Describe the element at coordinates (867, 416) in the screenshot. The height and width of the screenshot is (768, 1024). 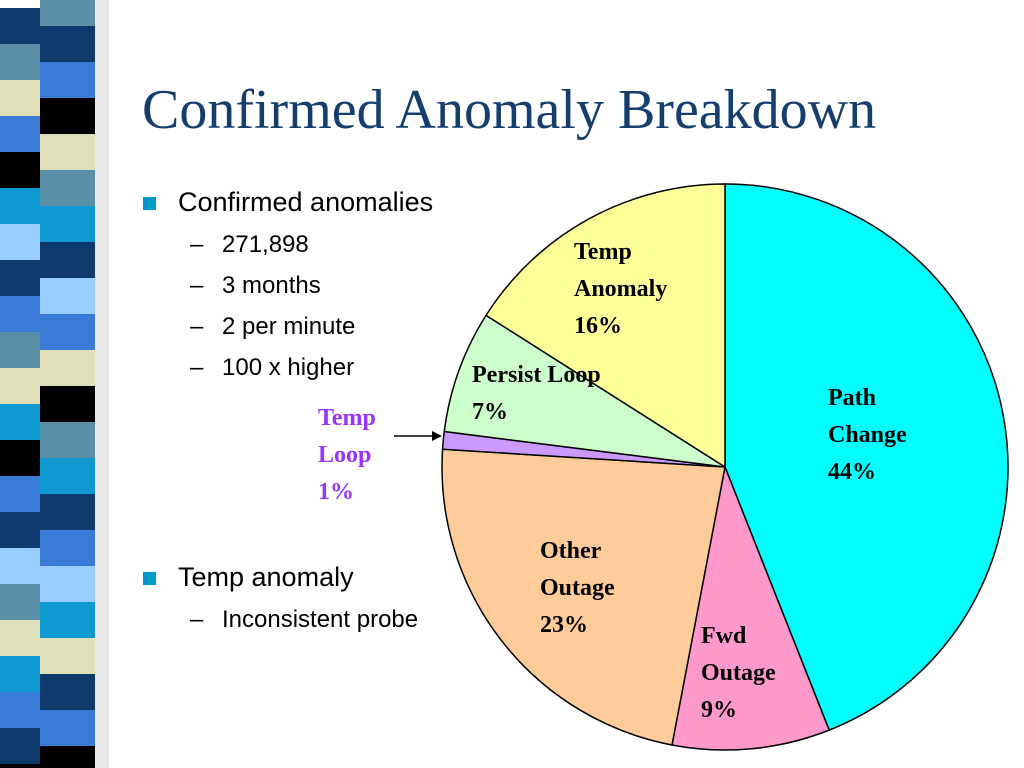
I see `slice-name: Path Change` at that location.